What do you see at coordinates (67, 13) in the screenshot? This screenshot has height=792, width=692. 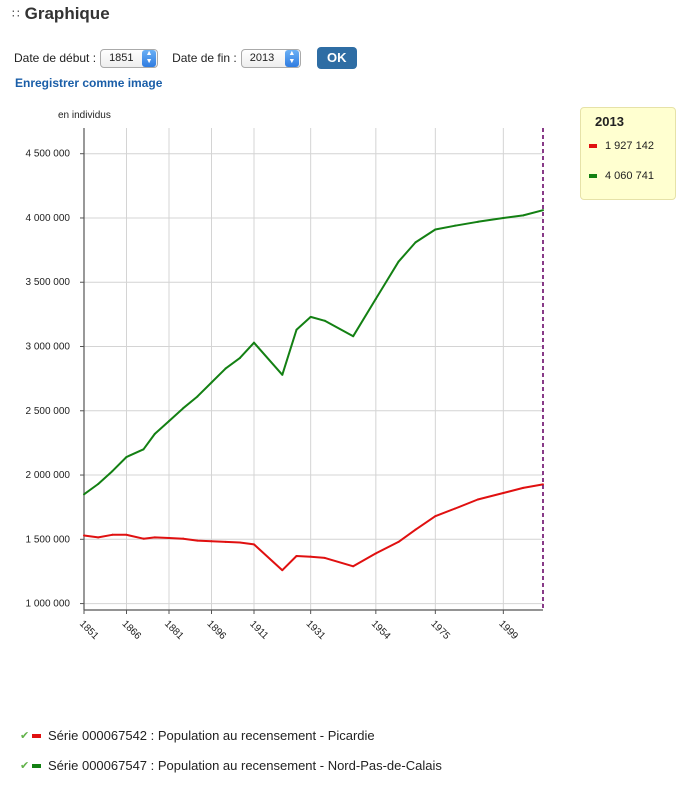 I see `section-title: Graphique` at bounding box center [67, 13].